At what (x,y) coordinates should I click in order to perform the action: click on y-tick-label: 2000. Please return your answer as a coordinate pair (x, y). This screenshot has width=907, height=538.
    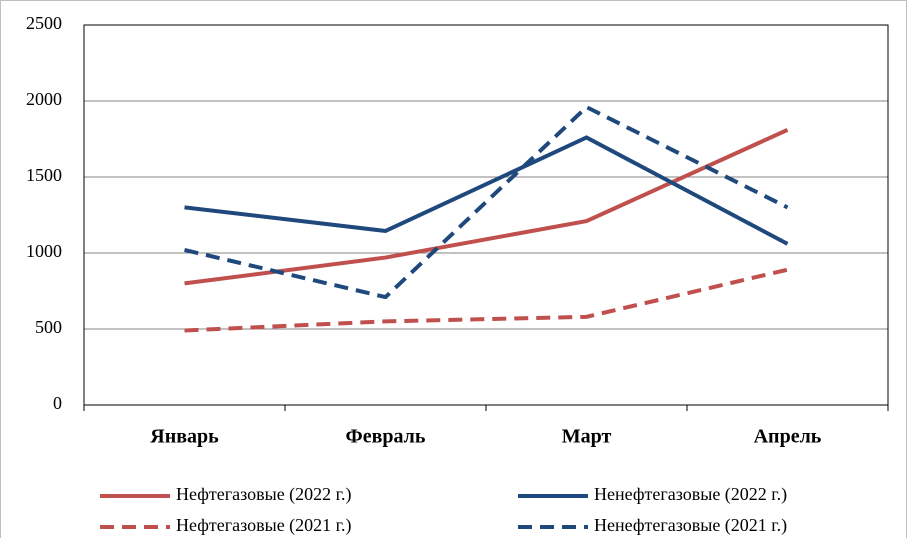
    Looking at the image, I should click on (44, 99).